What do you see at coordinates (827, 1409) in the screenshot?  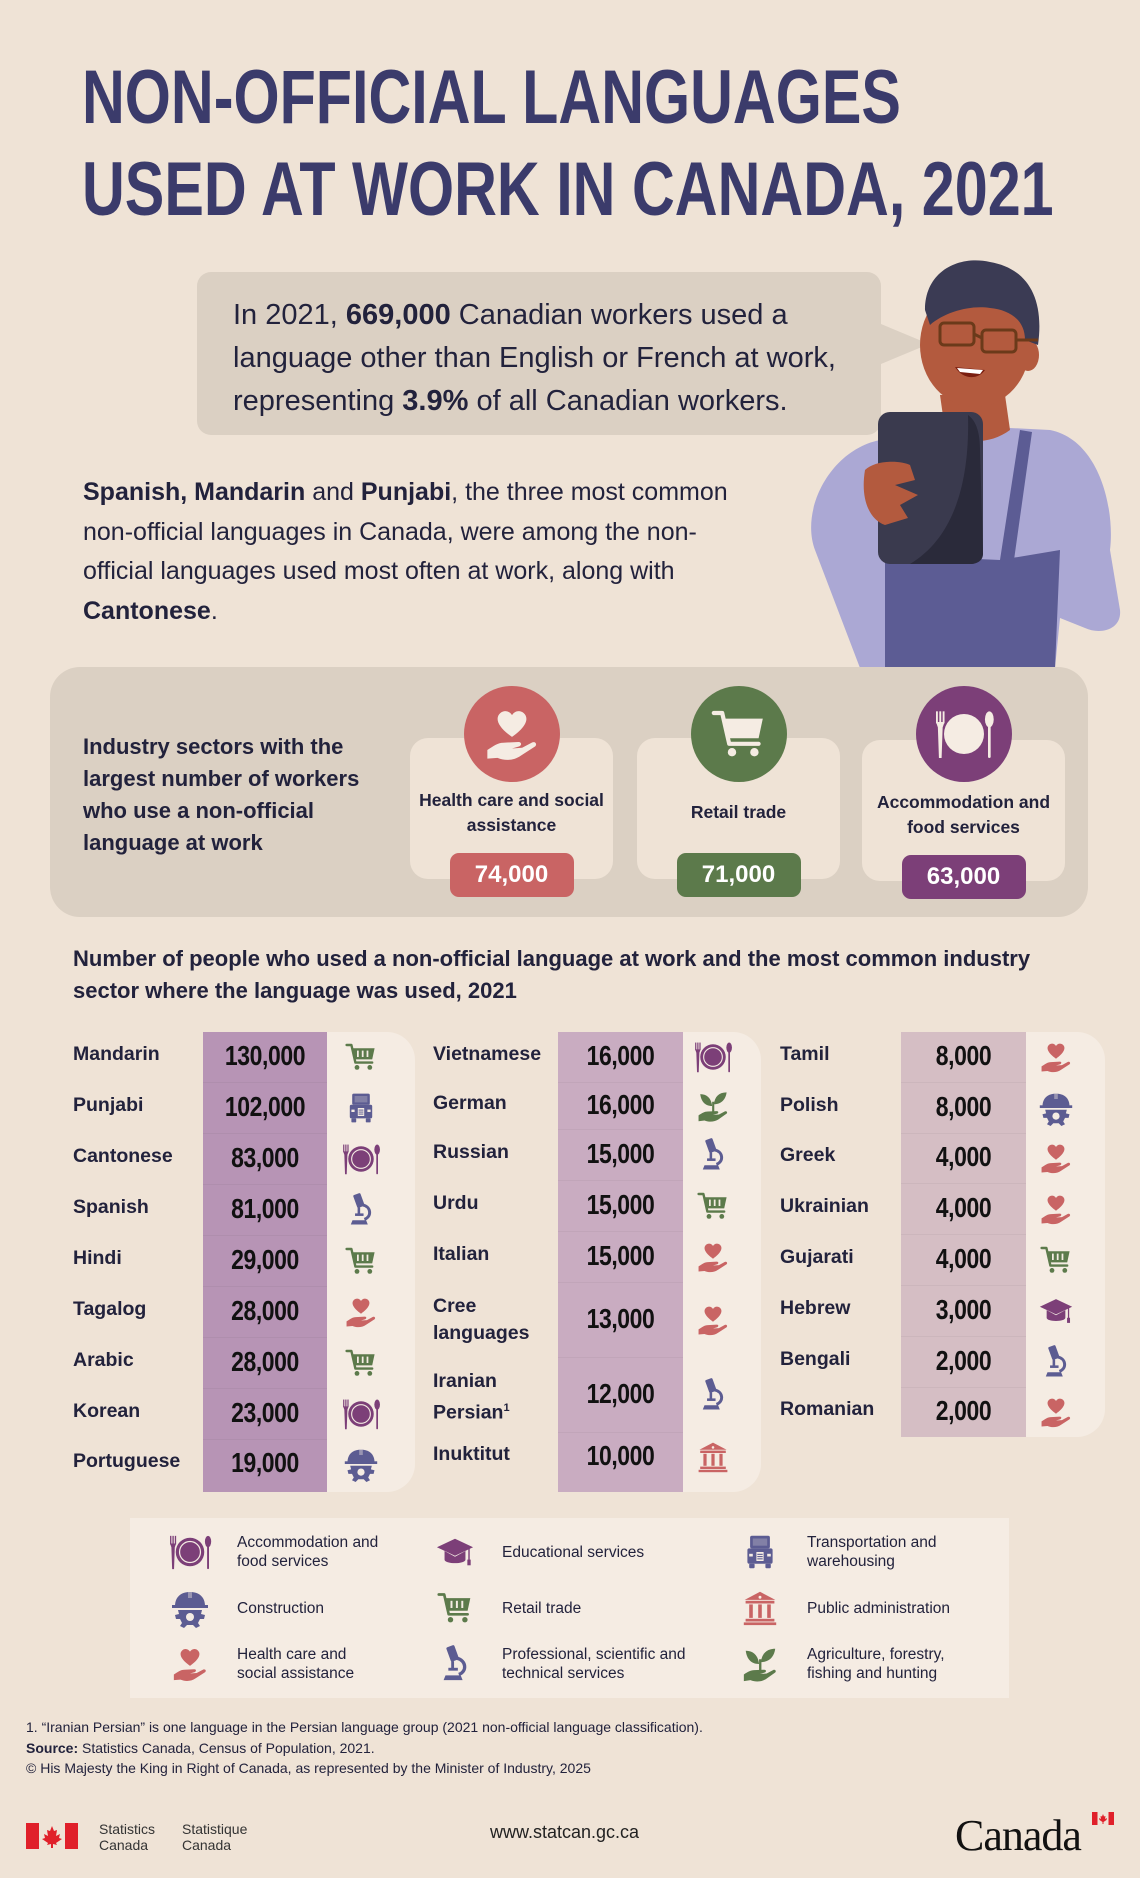 I see `language-name: Romanian` at bounding box center [827, 1409].